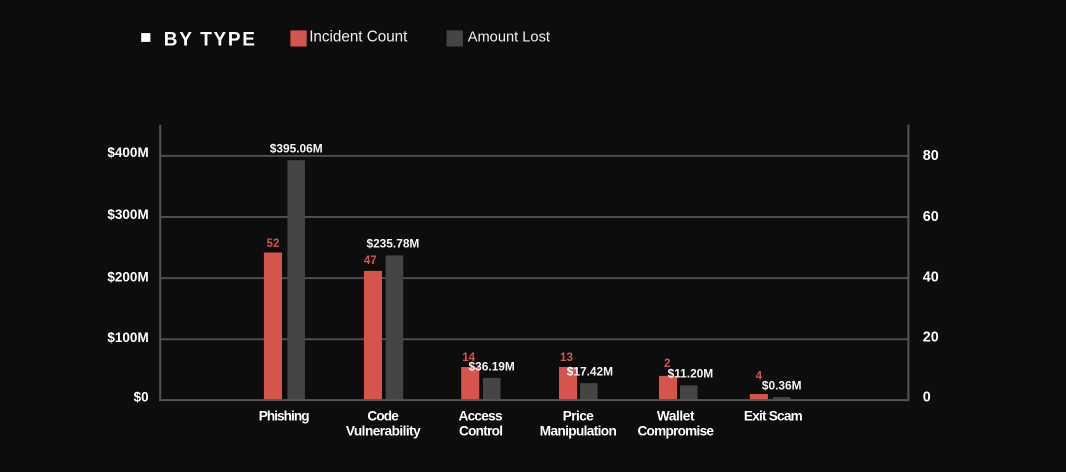 The image size is (1066, 472). I want to click on svg-text: $100M, so click(127, 337).